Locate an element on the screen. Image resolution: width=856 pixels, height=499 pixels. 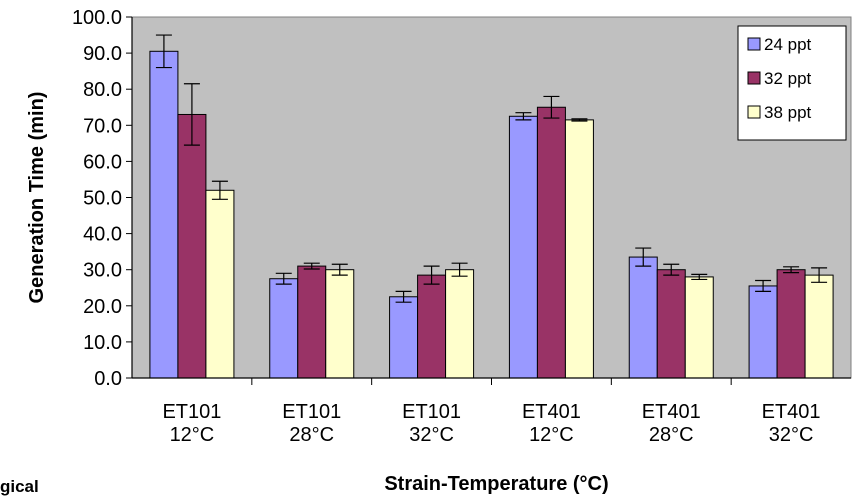
y-axis-title: Generation Time (min) is located at coordinates (37, 198).